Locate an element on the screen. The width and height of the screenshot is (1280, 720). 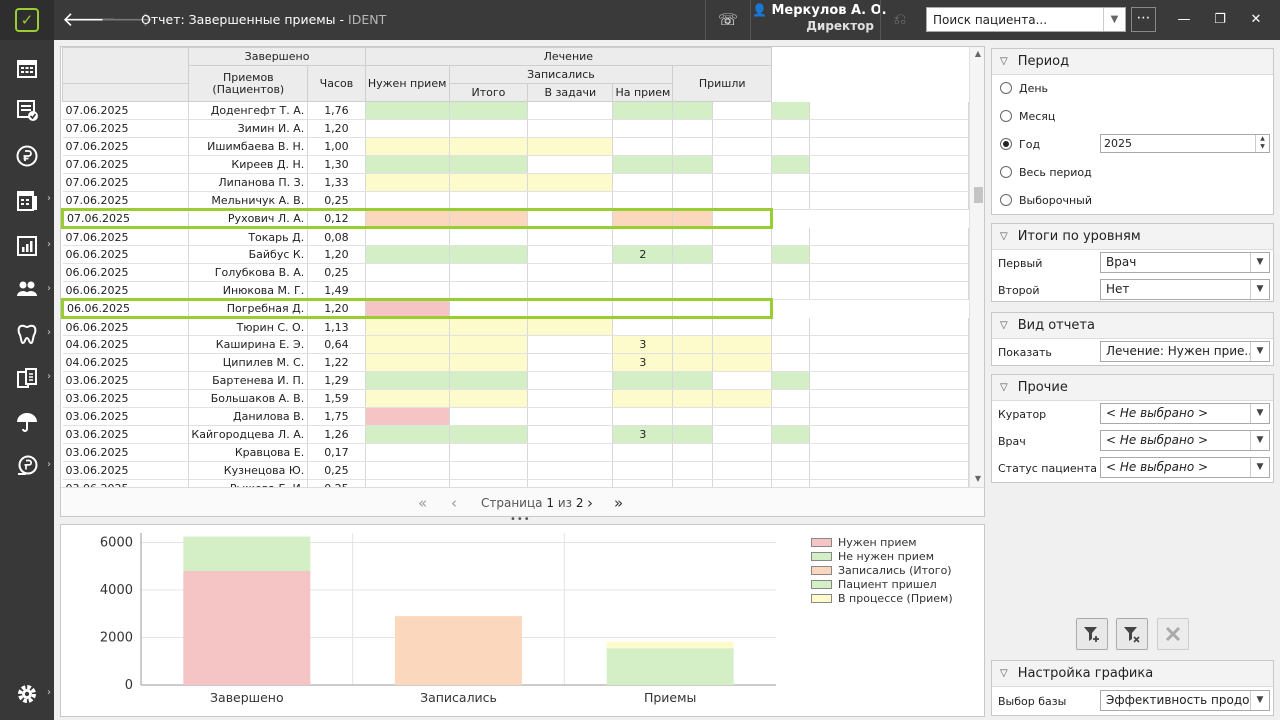
table-row: 07.06.2025 Токарь Д. 0,08 is located at coordinates (515, 236).